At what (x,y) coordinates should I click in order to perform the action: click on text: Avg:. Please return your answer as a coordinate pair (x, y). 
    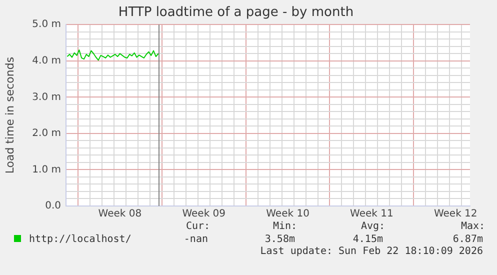
    Looking at the image, I should click on (373, 226).